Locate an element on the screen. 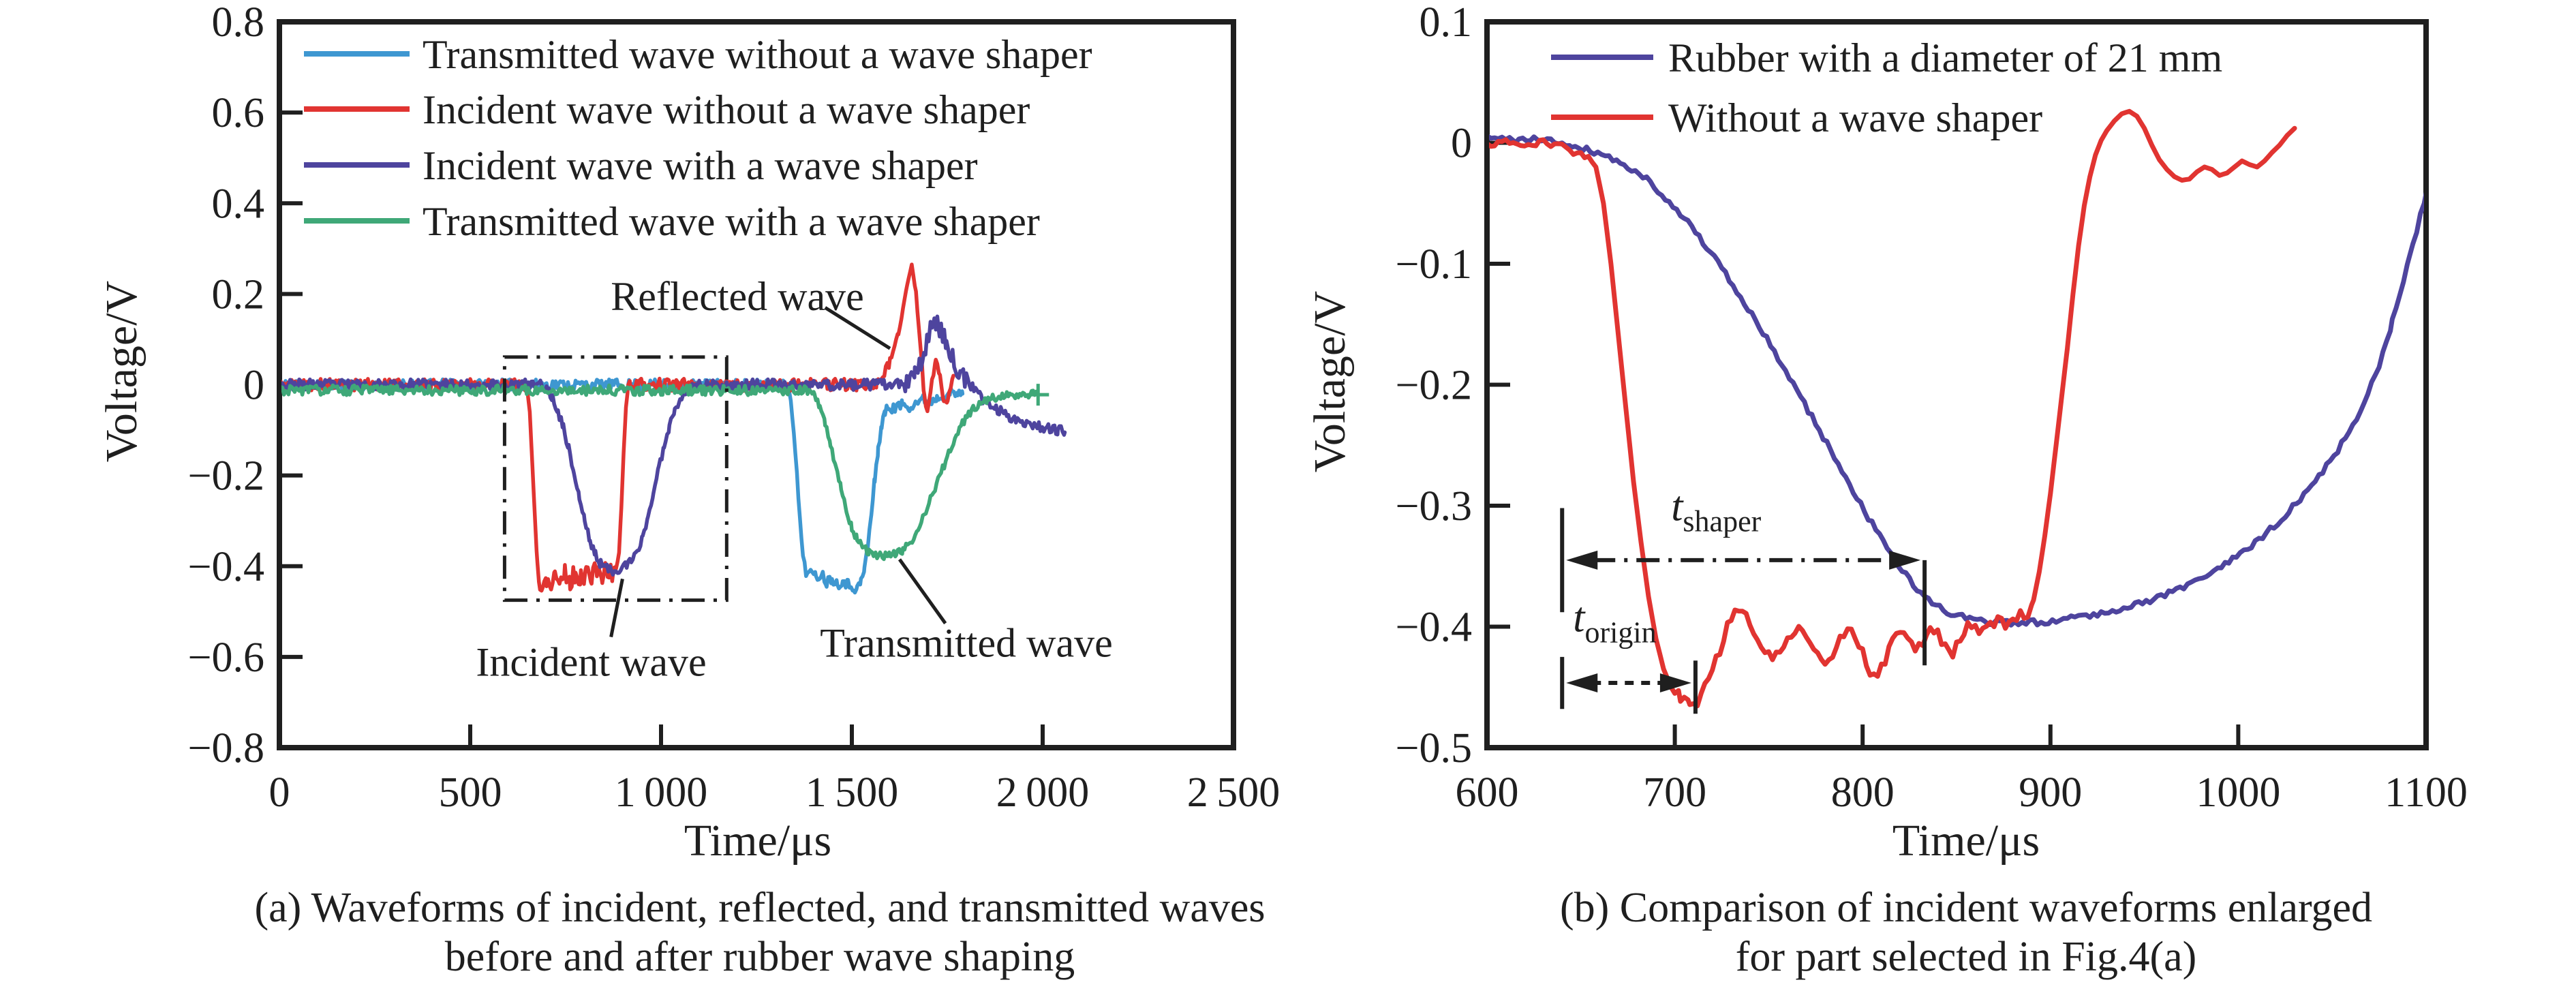 The image size is (2576, 993). panel-a-y-tick-label: 0.2 is located at coordinates (239, 294).